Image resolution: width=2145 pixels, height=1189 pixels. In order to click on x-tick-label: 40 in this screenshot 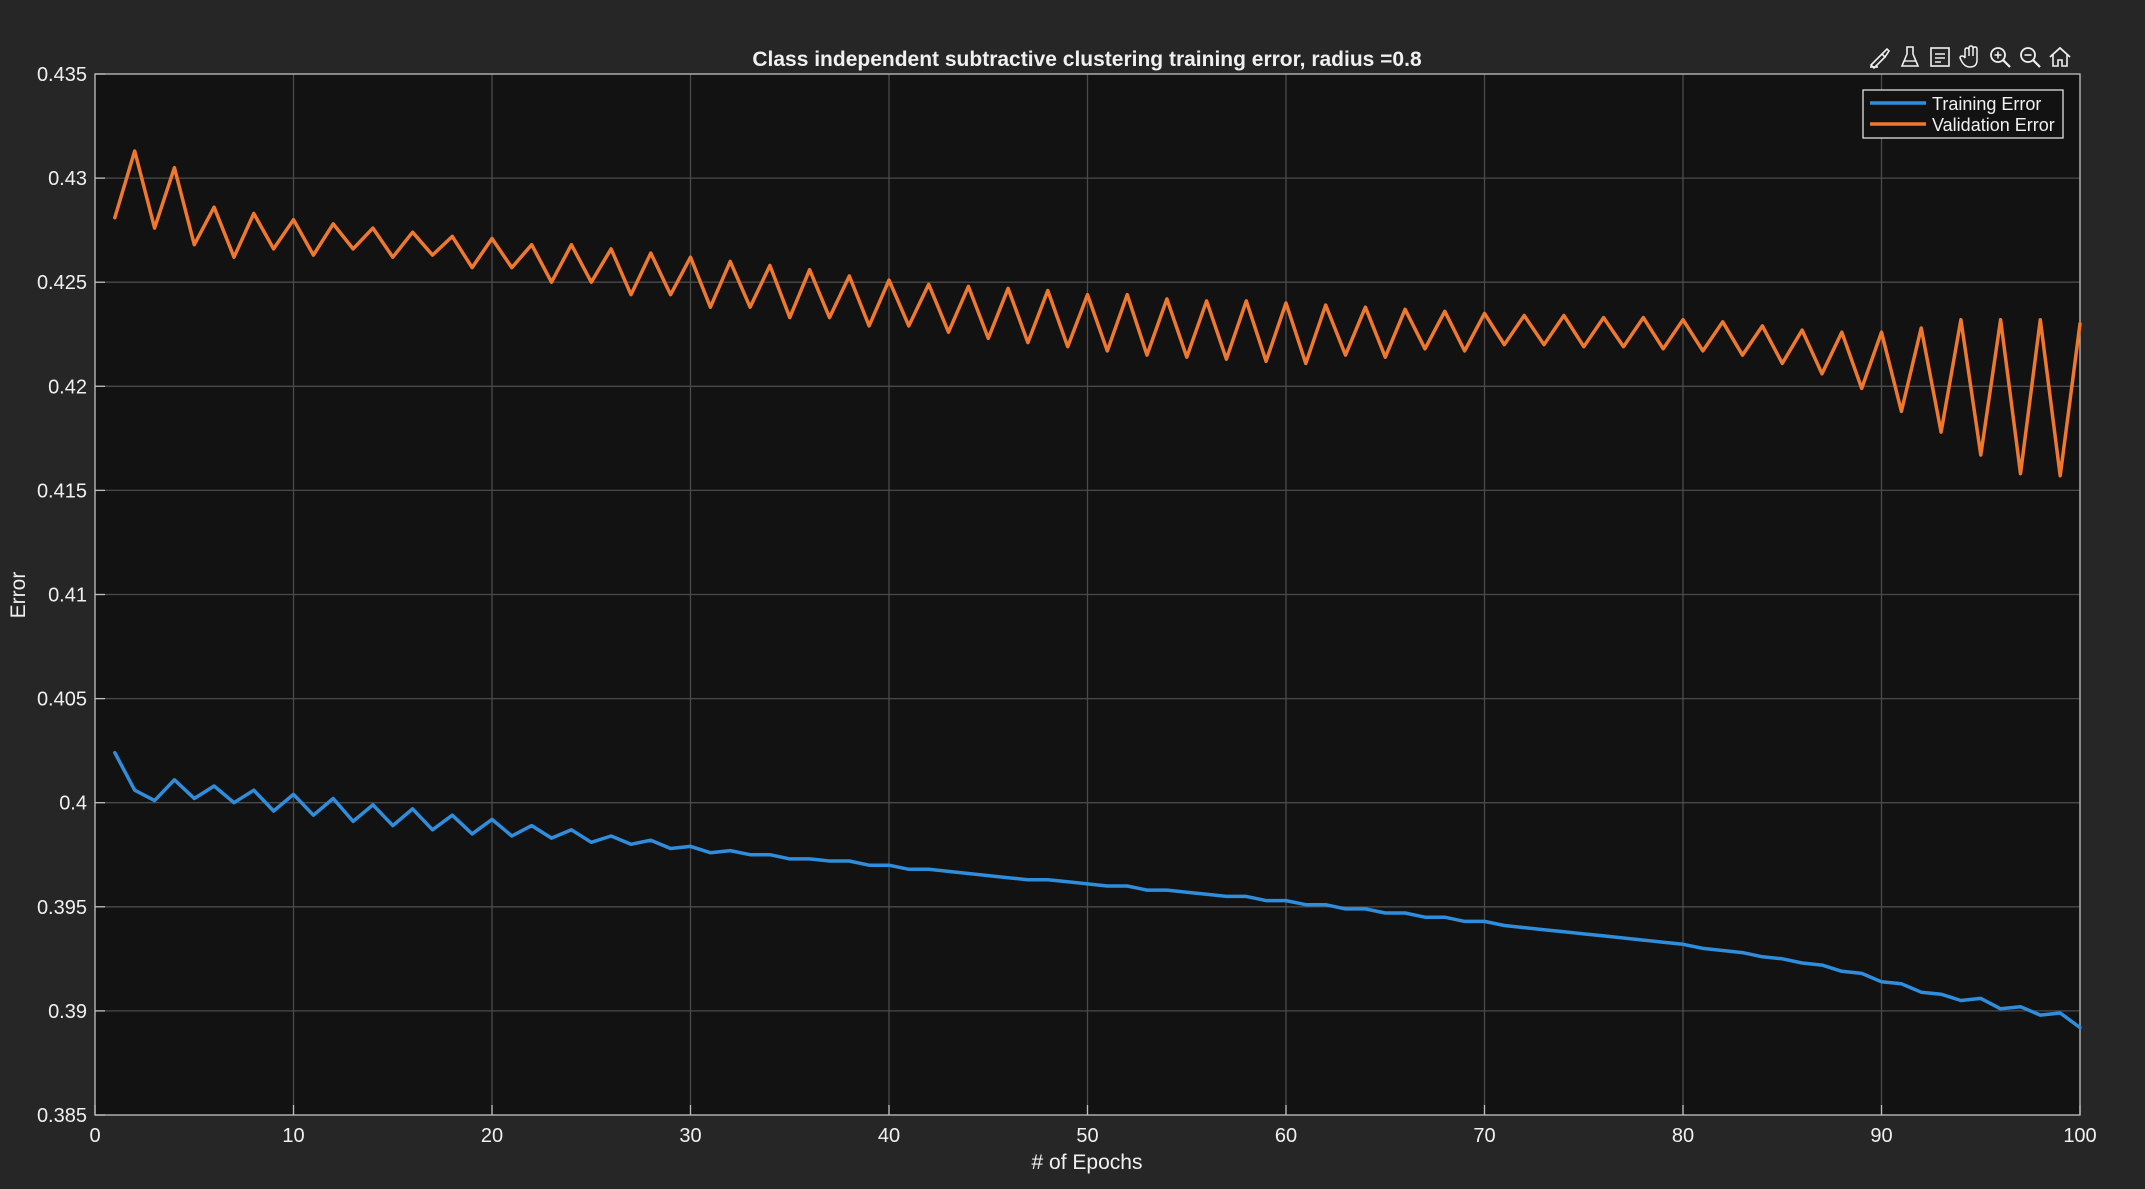, I will do `click(889, 1136)`.